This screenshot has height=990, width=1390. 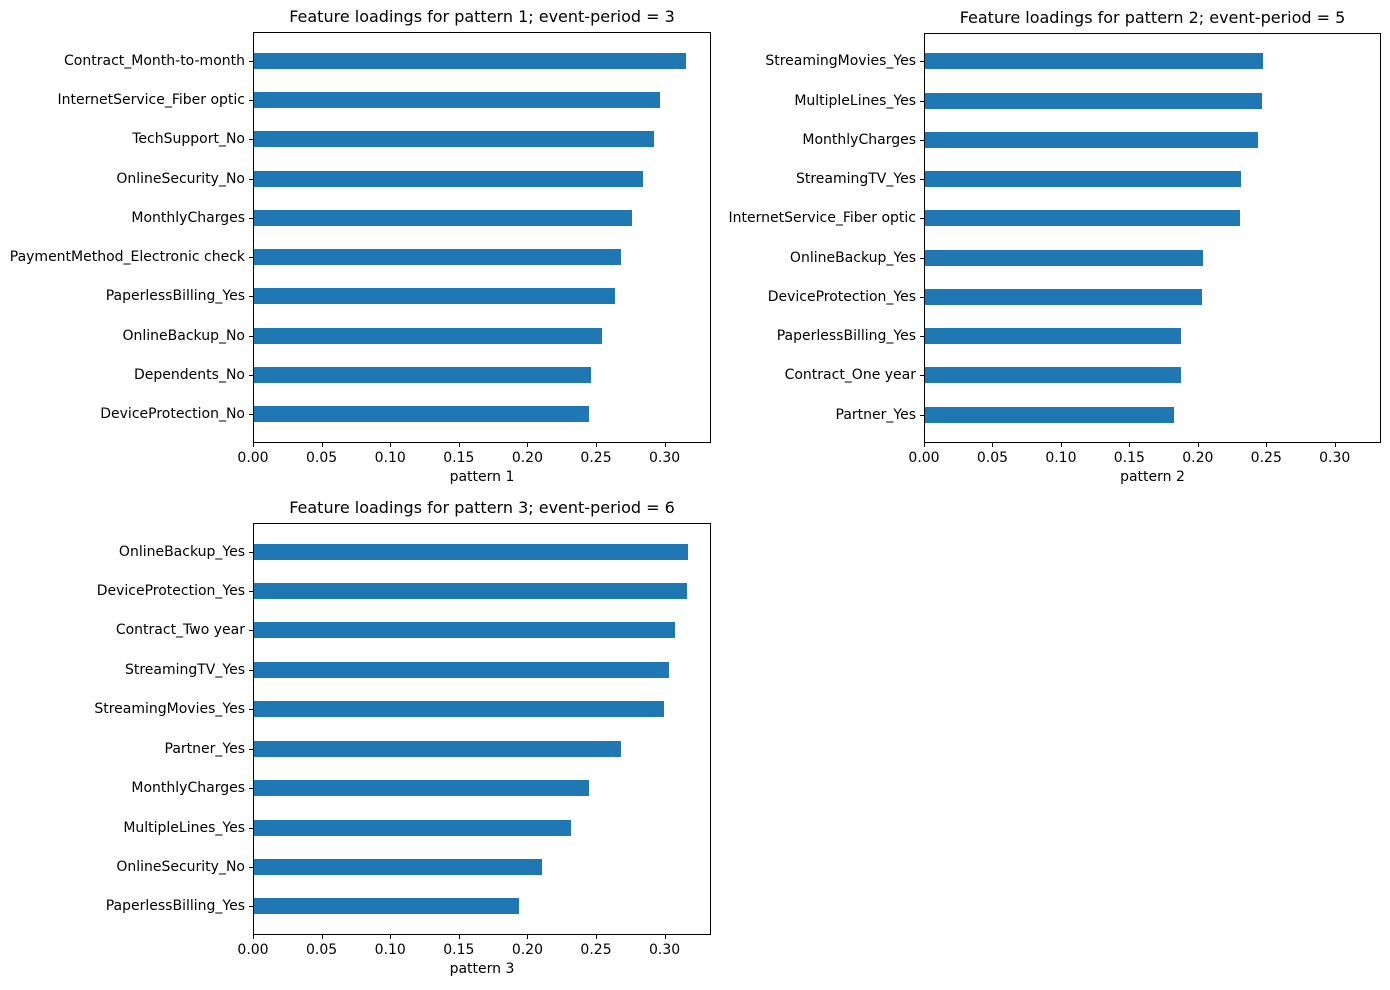 What do you see at coordinates (482, 969) in the screenshot?
I see `x-axis-label: pattern 3` at bounding box center [482, 969].